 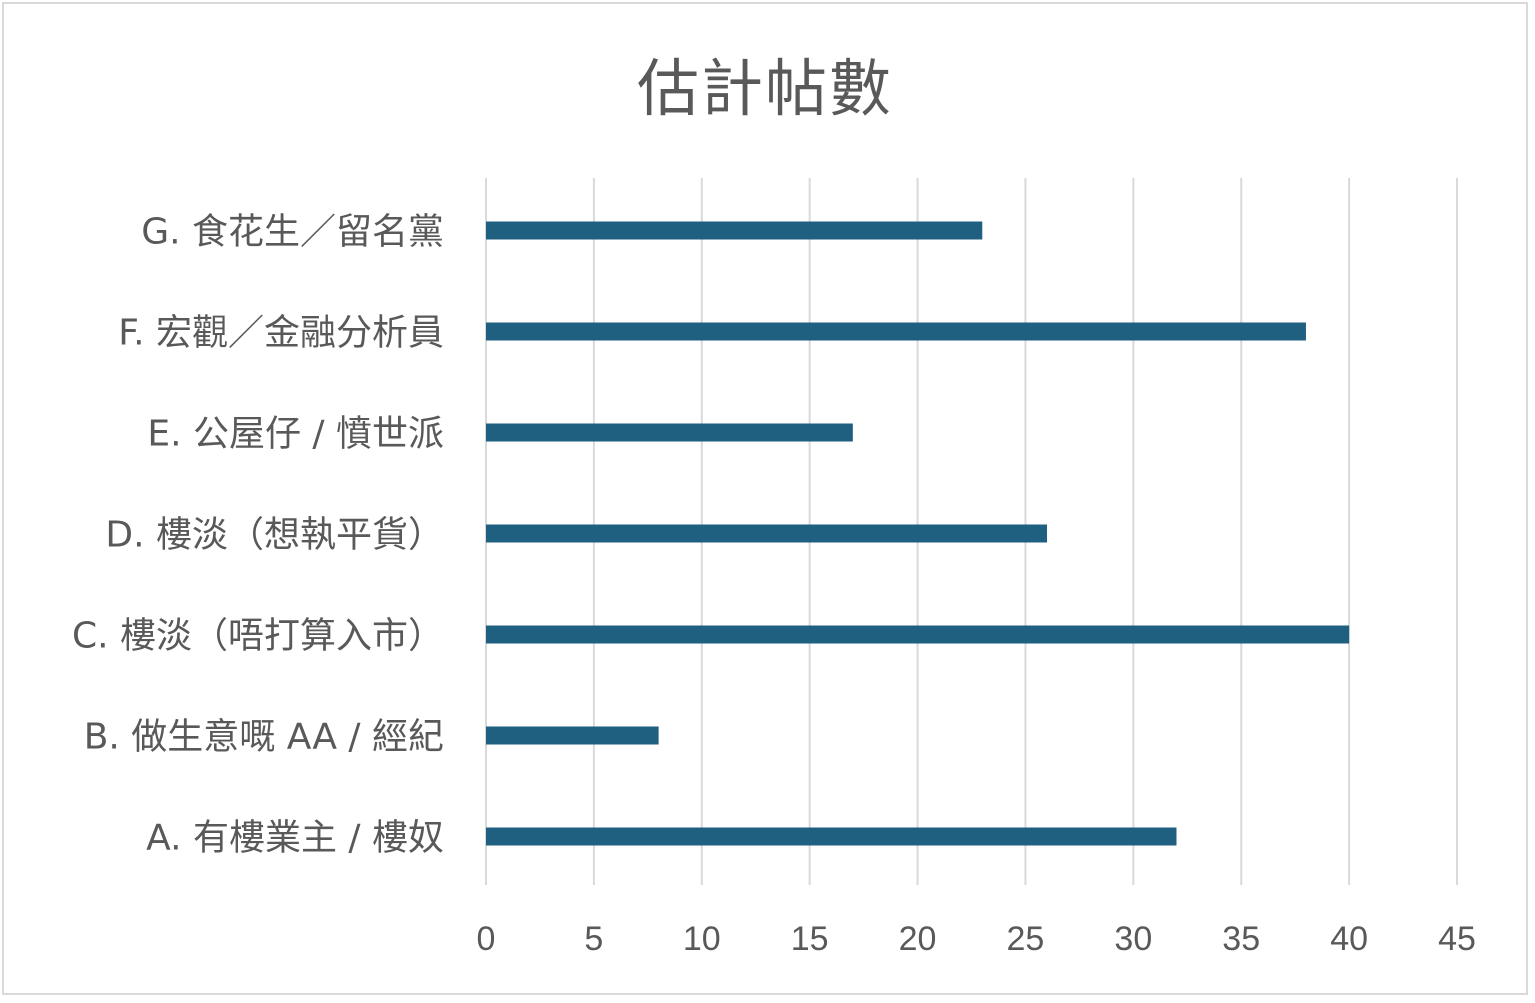 What do you see at coordinates (918, 939) in the screenshot?
I see `x-tick-label: 20` at bounding box center [918, 939].